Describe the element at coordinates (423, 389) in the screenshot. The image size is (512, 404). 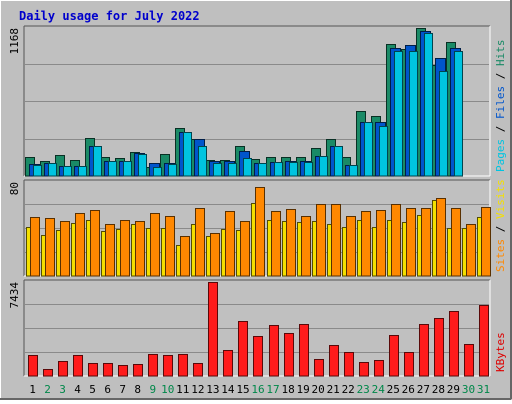
I see `day-label-27: 27` at that location.